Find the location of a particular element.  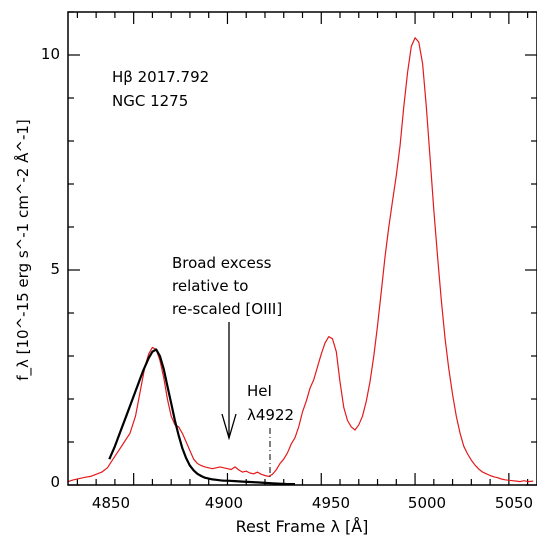

excess-annotation-line2: relative to is located at coordinates (210, 286).